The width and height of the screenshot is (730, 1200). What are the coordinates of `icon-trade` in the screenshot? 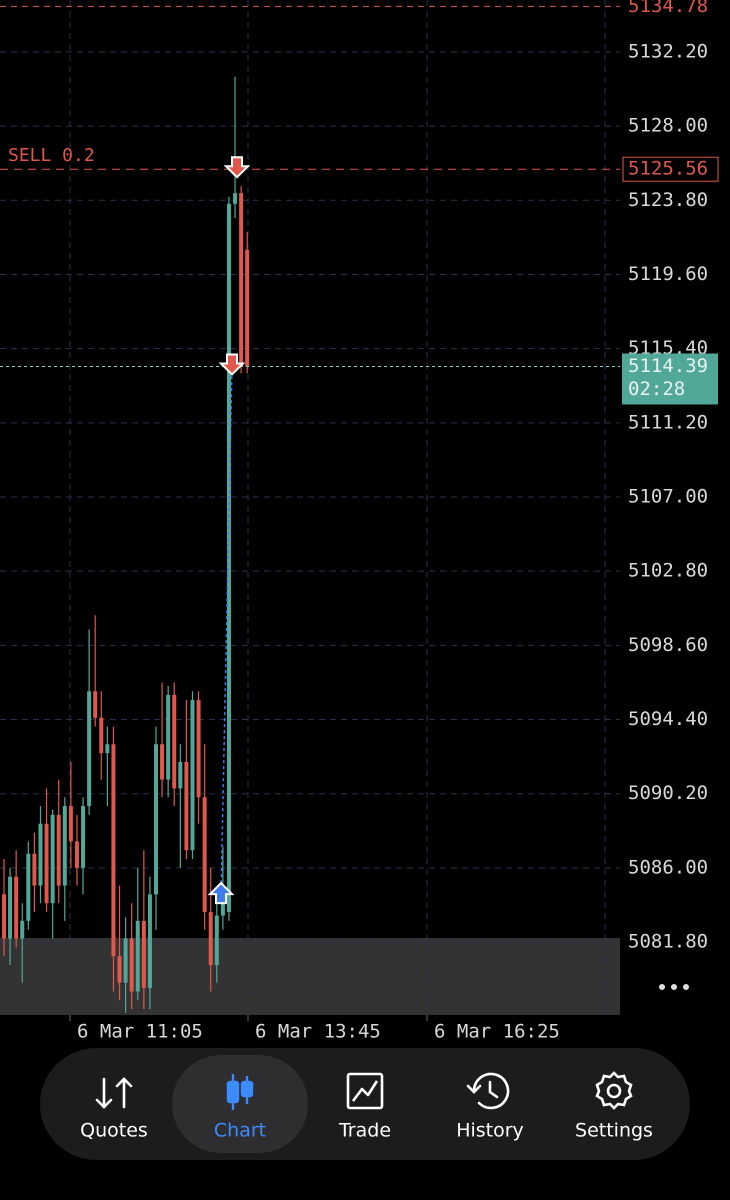 It's located at (365, 1091).